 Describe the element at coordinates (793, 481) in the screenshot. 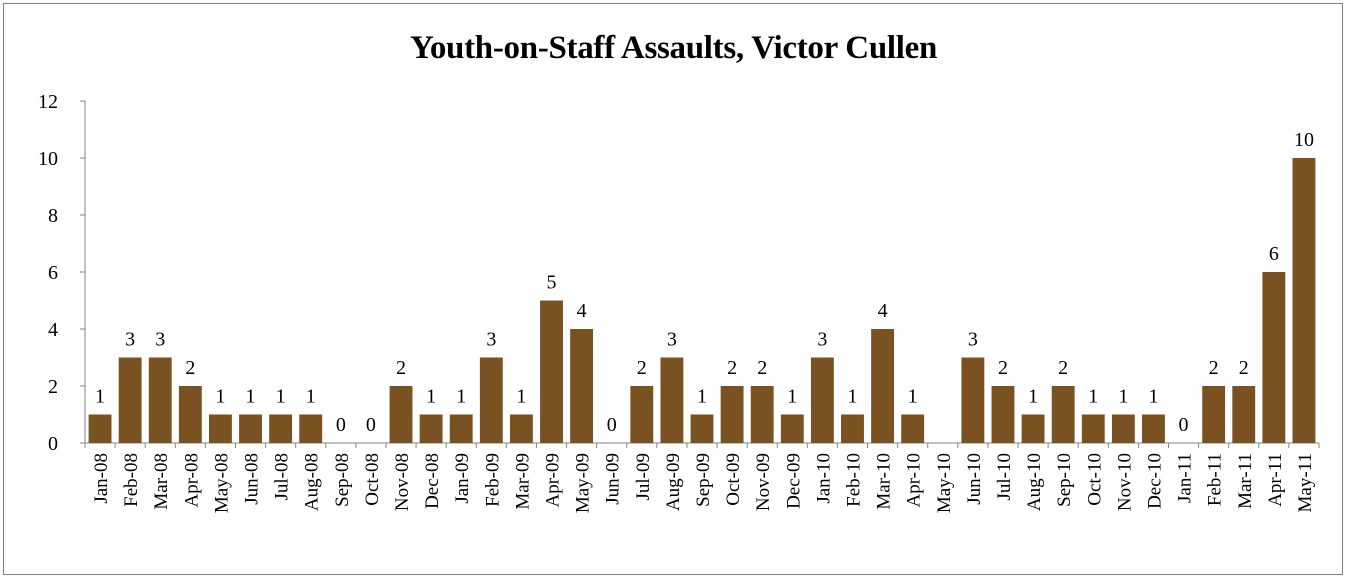

I see `x-tick-label: Dec-09` at that location.